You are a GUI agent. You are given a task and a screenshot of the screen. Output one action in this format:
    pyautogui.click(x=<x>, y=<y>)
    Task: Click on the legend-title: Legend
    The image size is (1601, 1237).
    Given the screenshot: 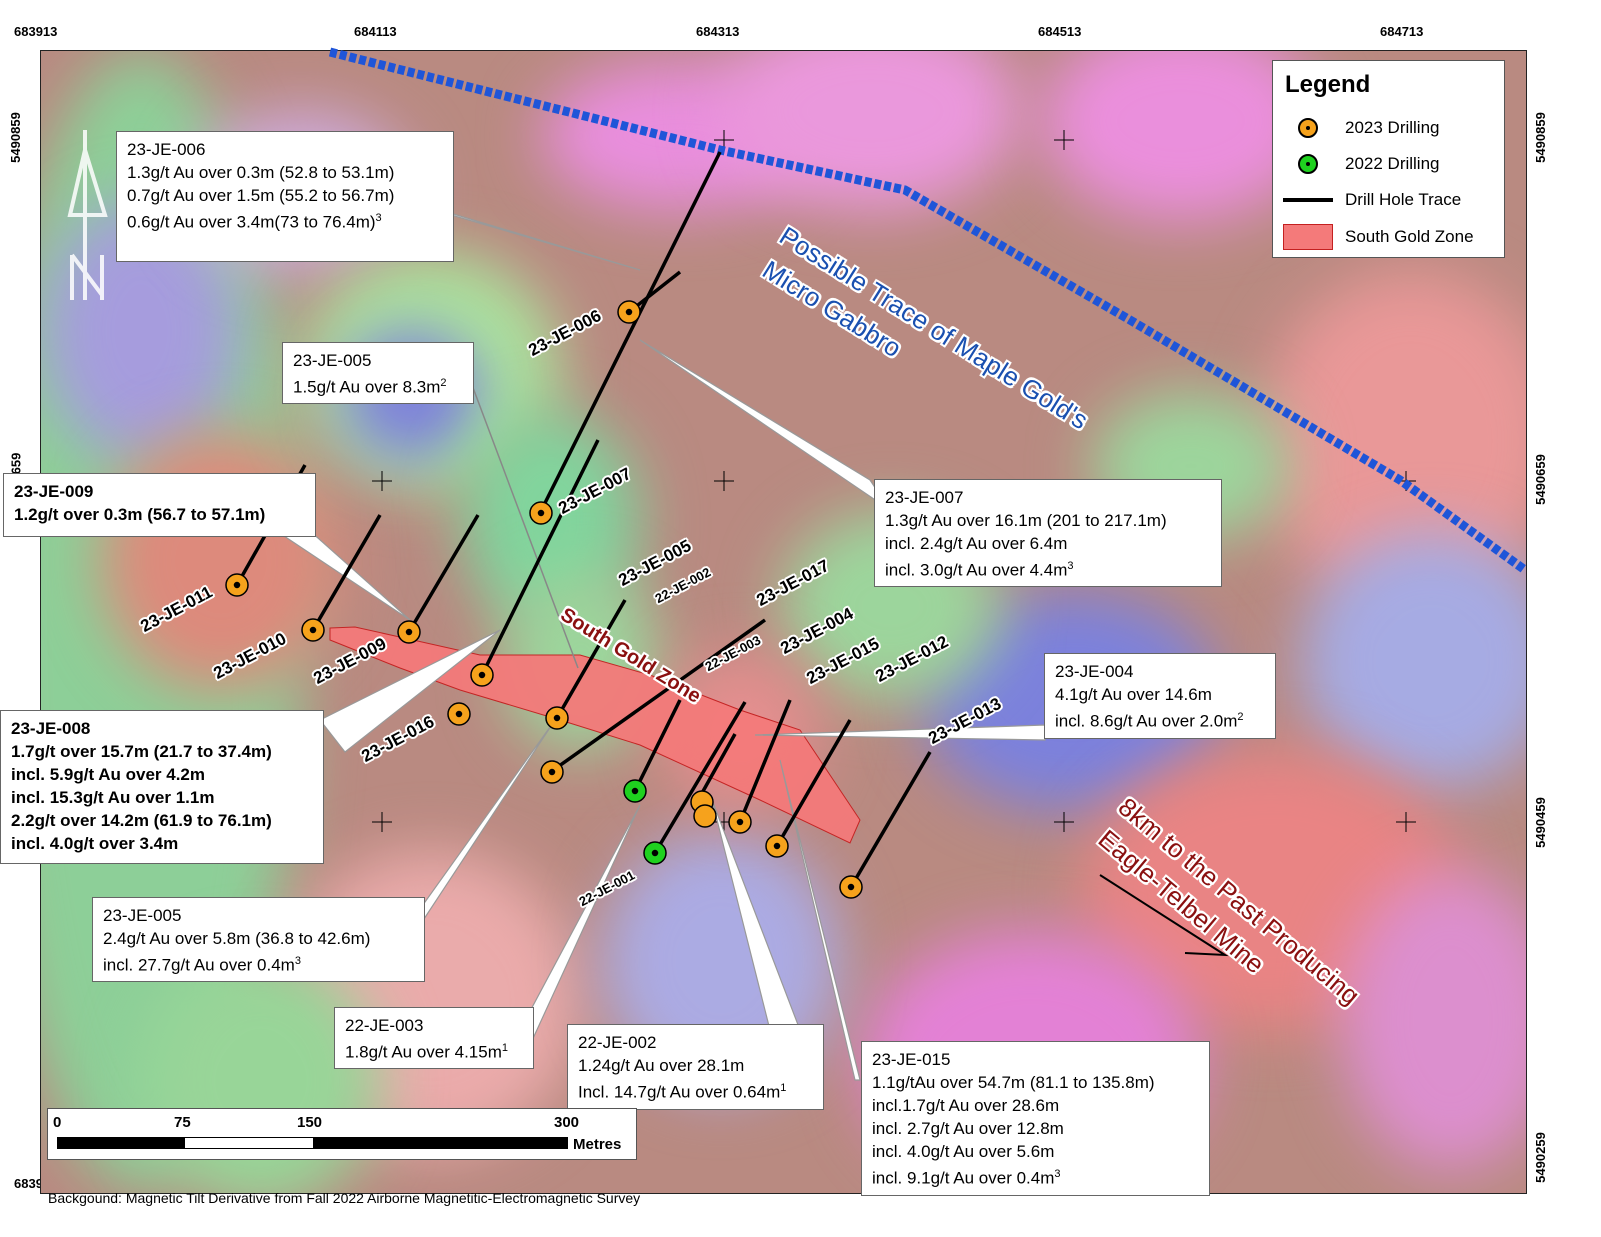 What is the action you would take?
    pyautogui.click(x=1328, y=84)
    